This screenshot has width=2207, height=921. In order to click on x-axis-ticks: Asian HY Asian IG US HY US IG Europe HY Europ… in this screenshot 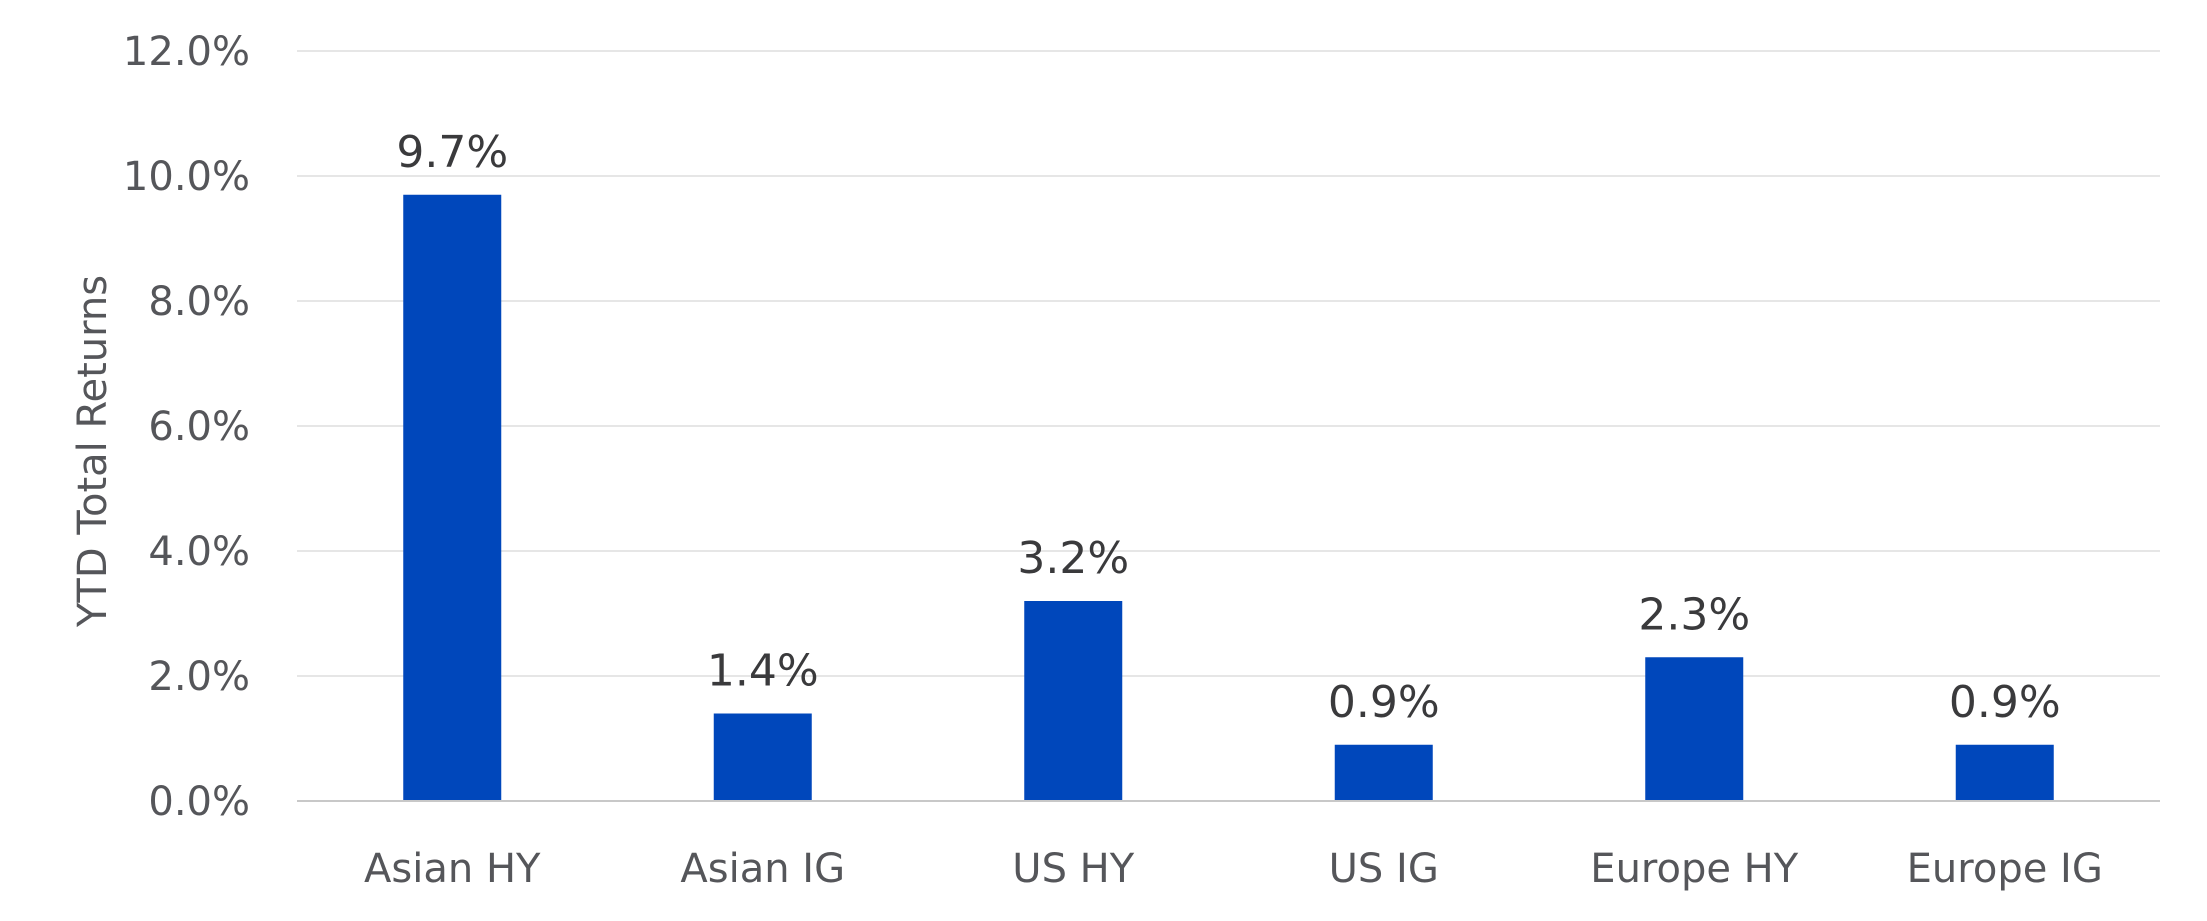, I will do `click(1233, 869)`.